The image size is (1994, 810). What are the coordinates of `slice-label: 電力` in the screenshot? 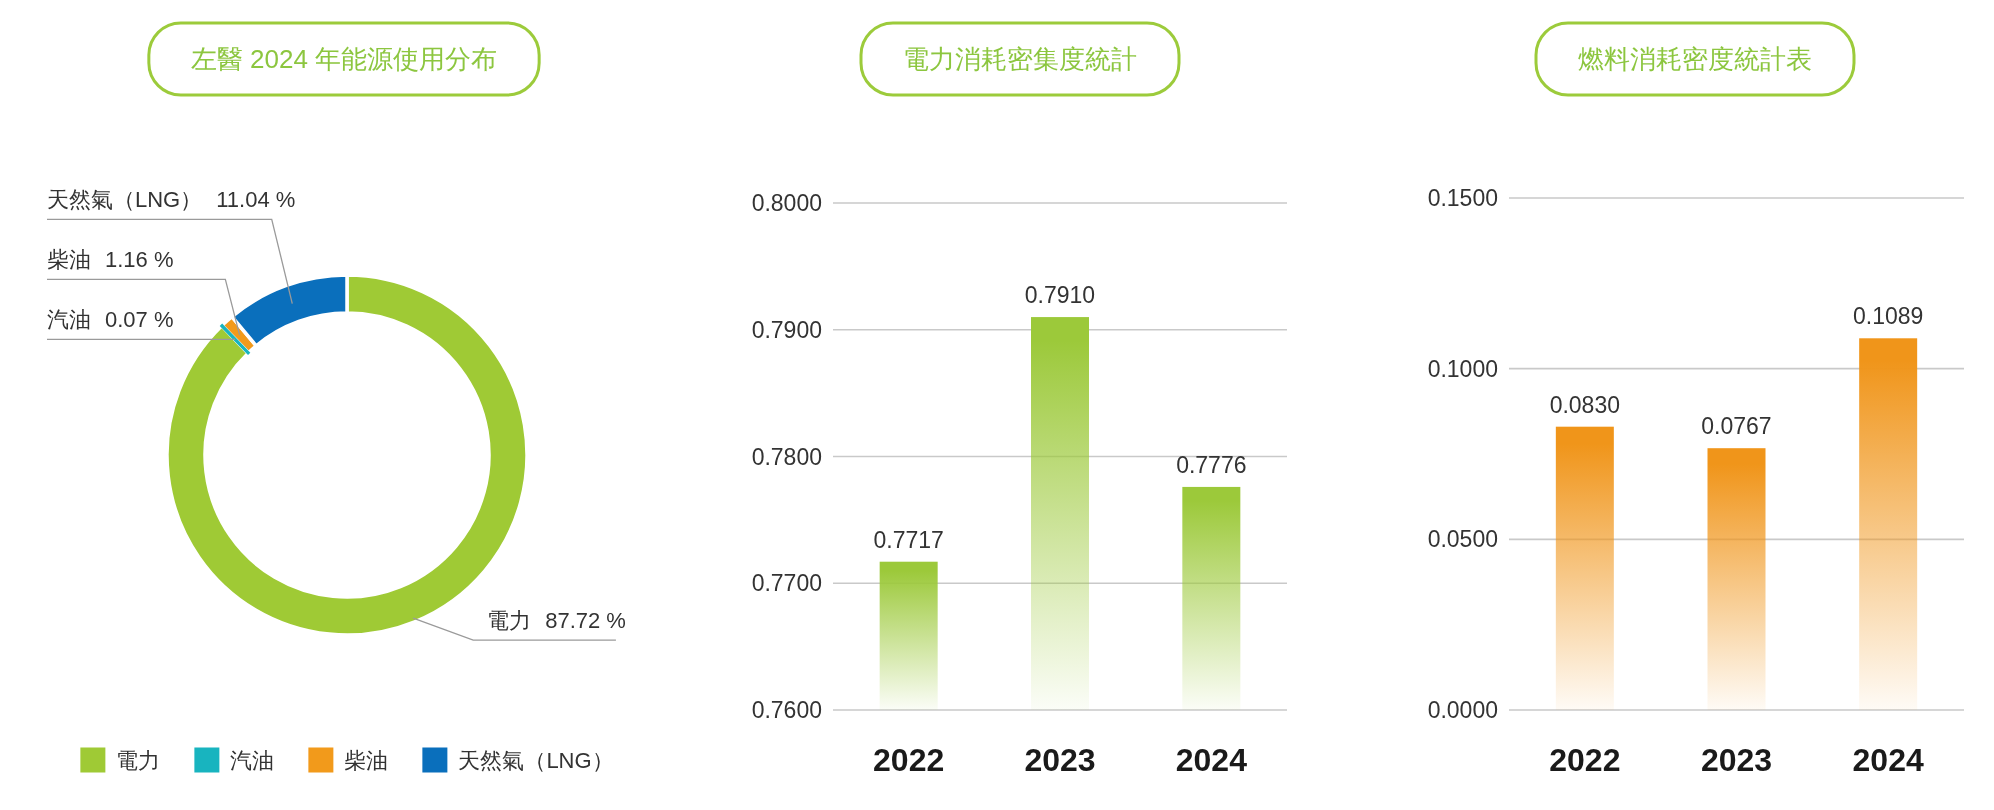 It's located at (509, 621).